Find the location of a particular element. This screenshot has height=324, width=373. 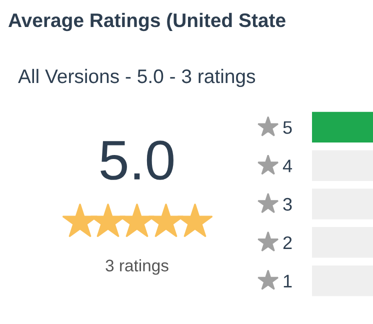

text: 5.0 is located at coordinates (137, 160).